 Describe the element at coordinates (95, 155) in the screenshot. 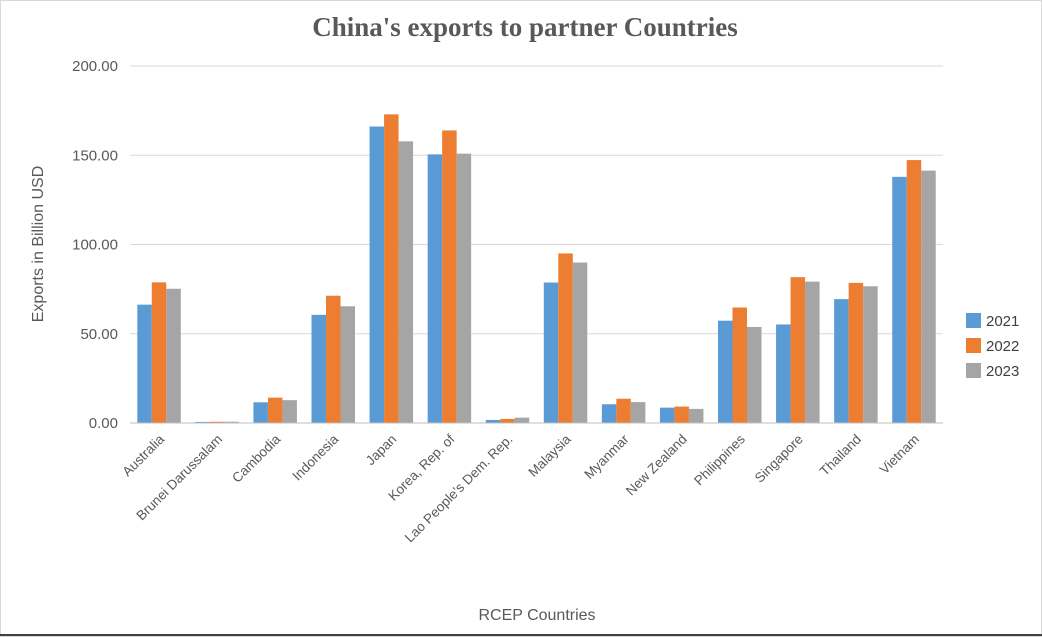

I see `y-tick-label: 150.00` at that location.